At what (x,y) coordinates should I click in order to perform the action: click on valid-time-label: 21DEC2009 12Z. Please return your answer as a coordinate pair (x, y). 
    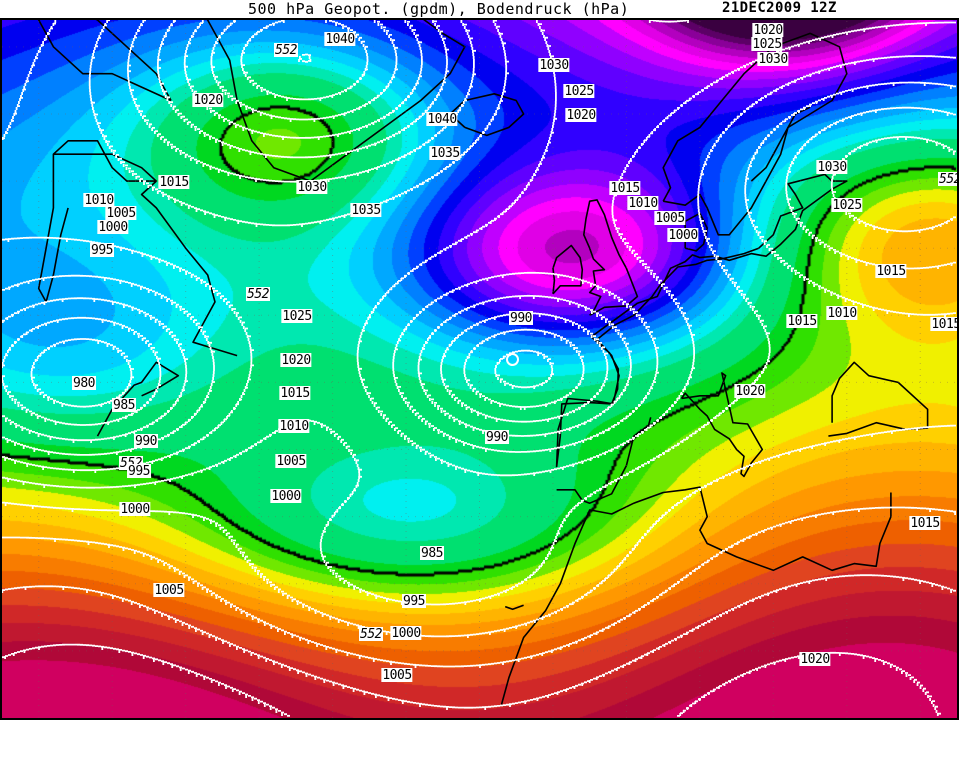
    Looking at the image, I should click on (779, 8).